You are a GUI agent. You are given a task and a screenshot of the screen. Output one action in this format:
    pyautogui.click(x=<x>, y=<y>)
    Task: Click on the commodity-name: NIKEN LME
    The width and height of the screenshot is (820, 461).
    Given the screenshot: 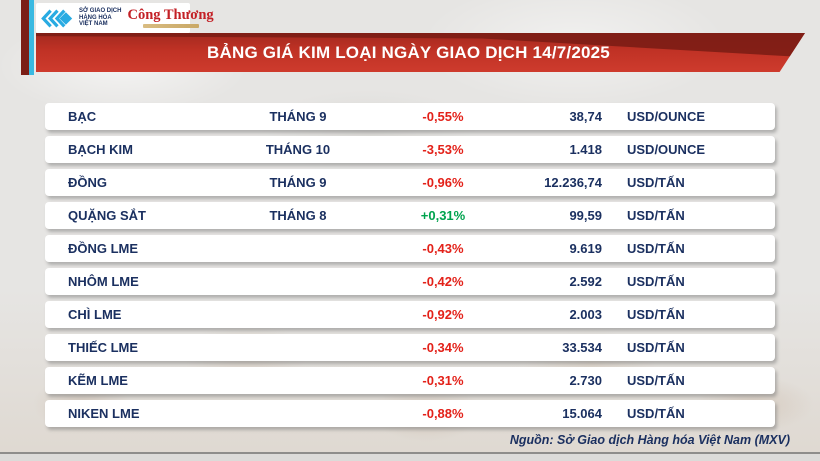 What is the action you would take?
    pyautogui.click(x=104, y=413)
    